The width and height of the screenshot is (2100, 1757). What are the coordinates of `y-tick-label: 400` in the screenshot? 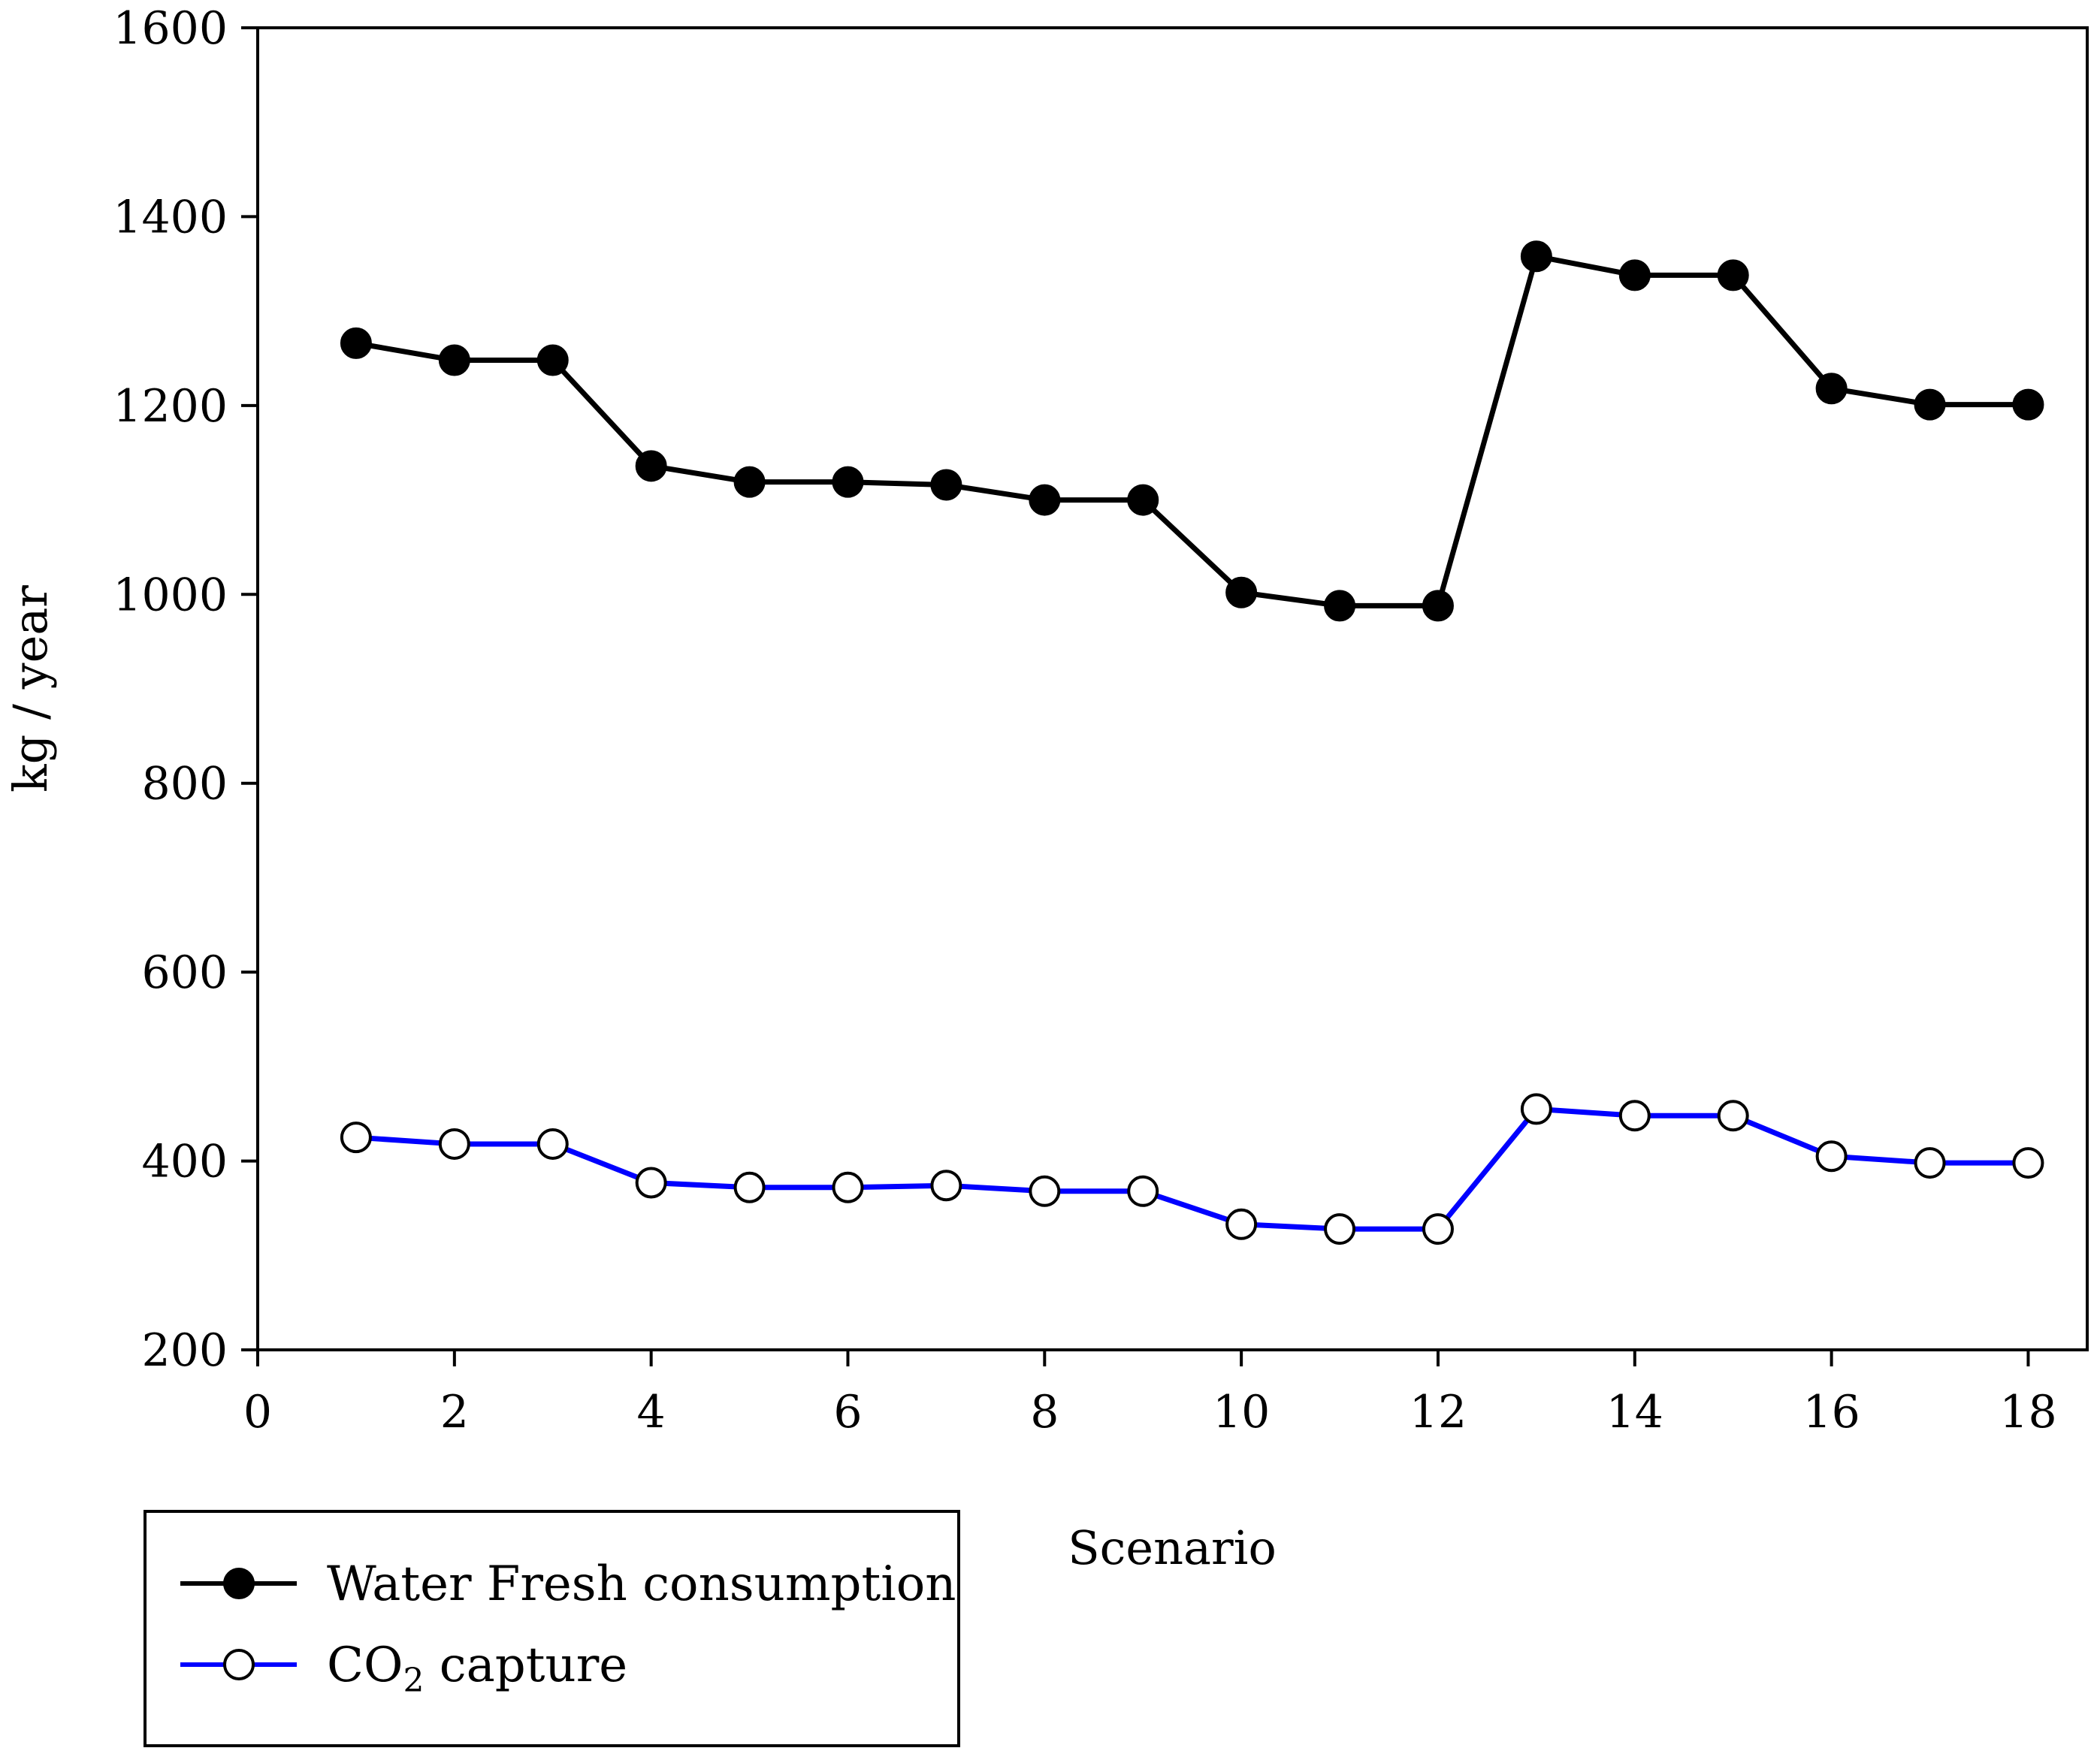 It's located at (184, 1162).